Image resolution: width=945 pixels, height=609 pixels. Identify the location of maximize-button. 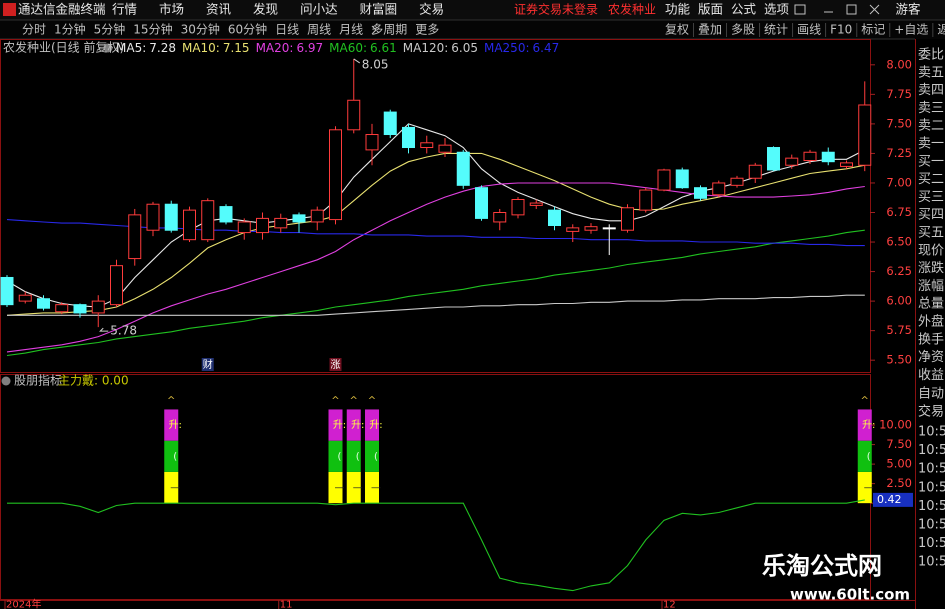
(851, 9).